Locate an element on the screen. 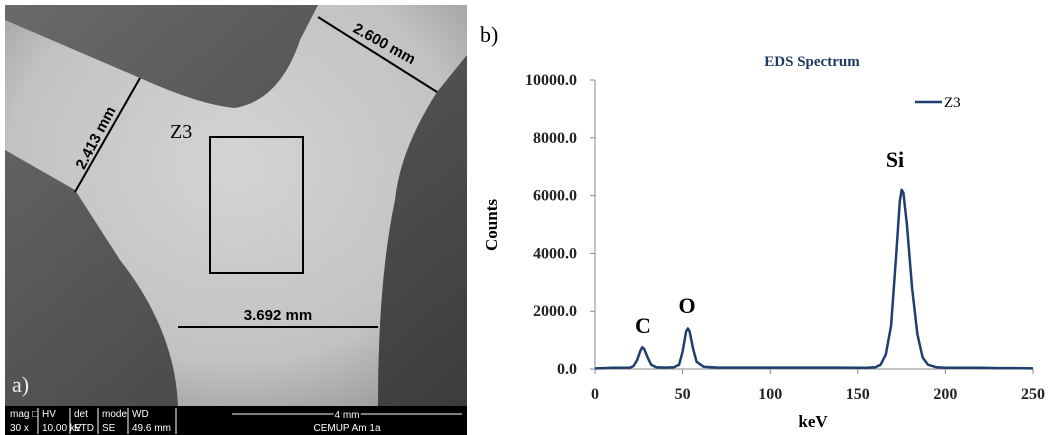 Image resolution: width=1053 pixels, height=435 pixels. info-value: 30 x is located at coordinates (19, 428).